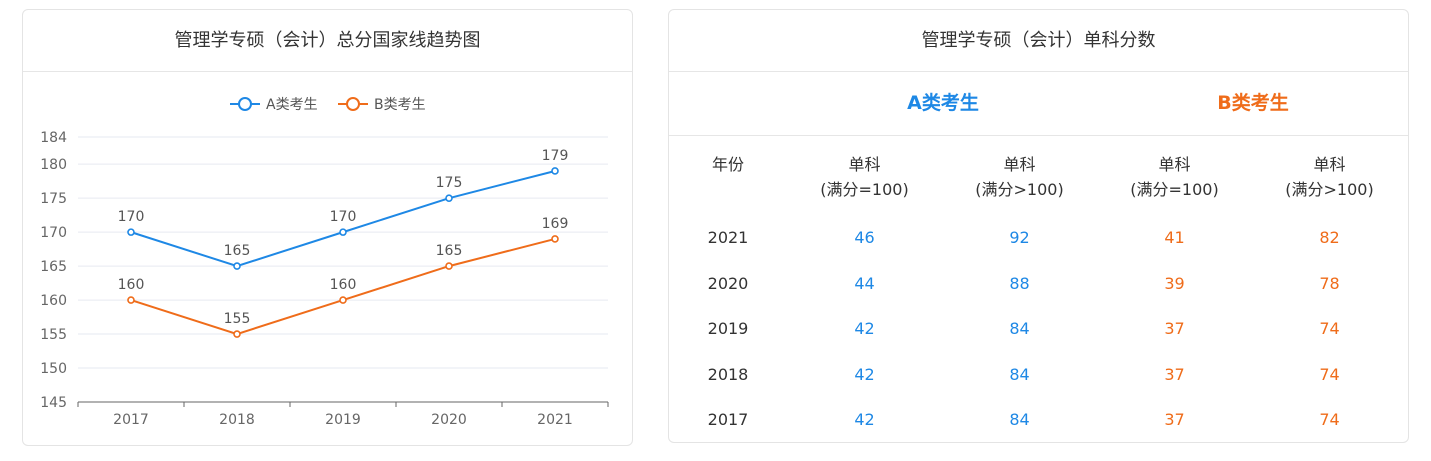 The height and width of the screenshot is (461, 1431). What do you see at coordinates (1329, 283) in the screenshot?
I see `b-gt100-cell: 78` at bounding box center [1329, 283].